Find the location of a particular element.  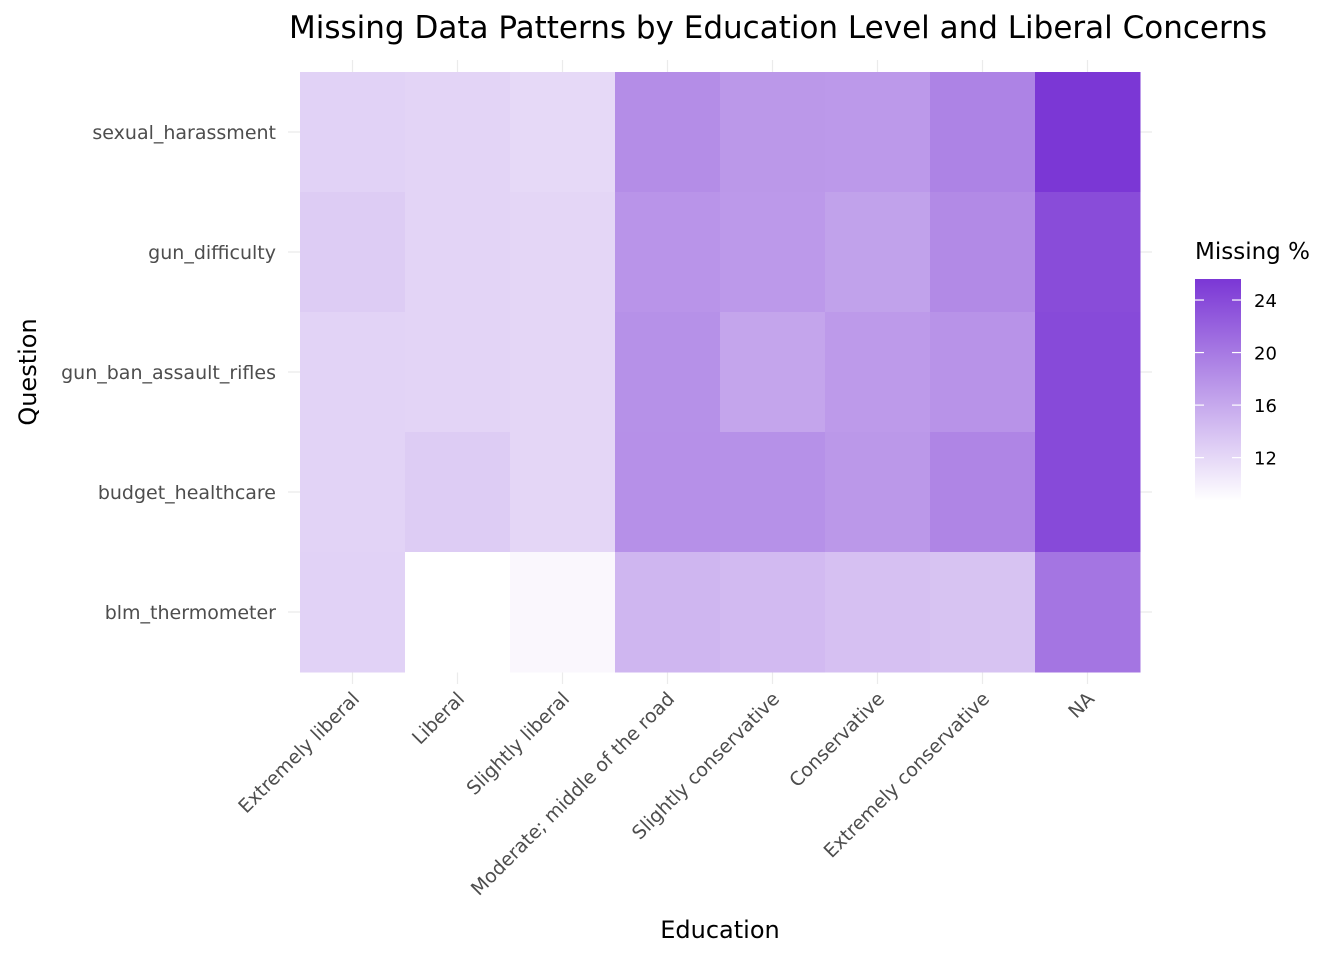

x-tick-label: Extremely liberal is located at coordinates (299, 753).